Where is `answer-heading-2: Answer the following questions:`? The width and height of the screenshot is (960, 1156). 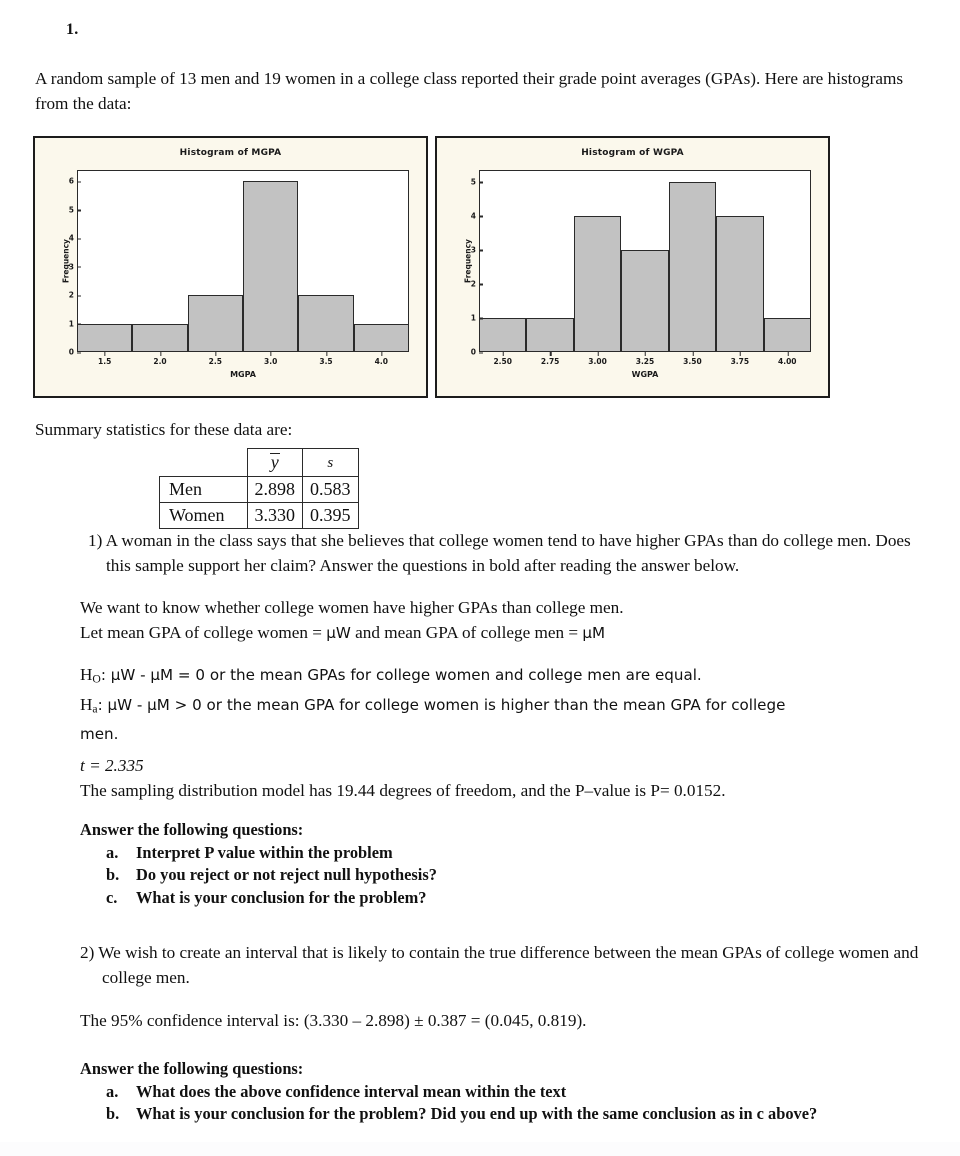 answer-heading-2: Answer the following questions: is located at coordinates (192, 1068).